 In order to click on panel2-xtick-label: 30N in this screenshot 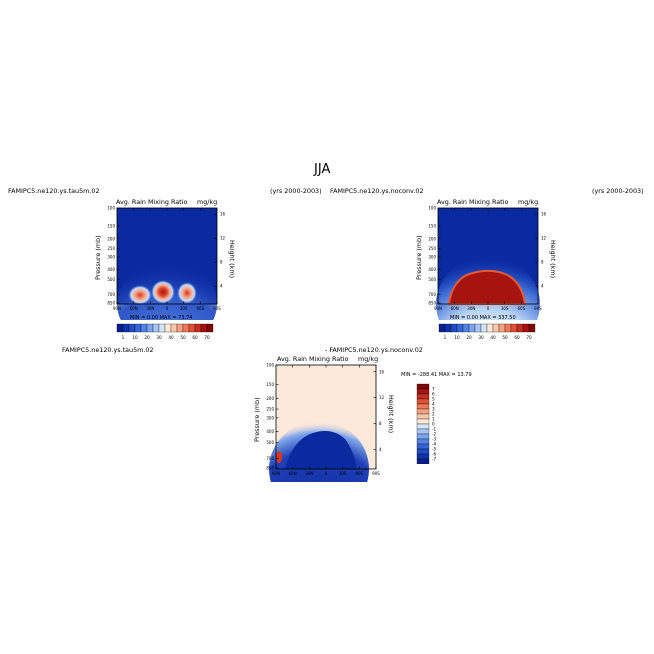, I will do `click(471, 308)`.